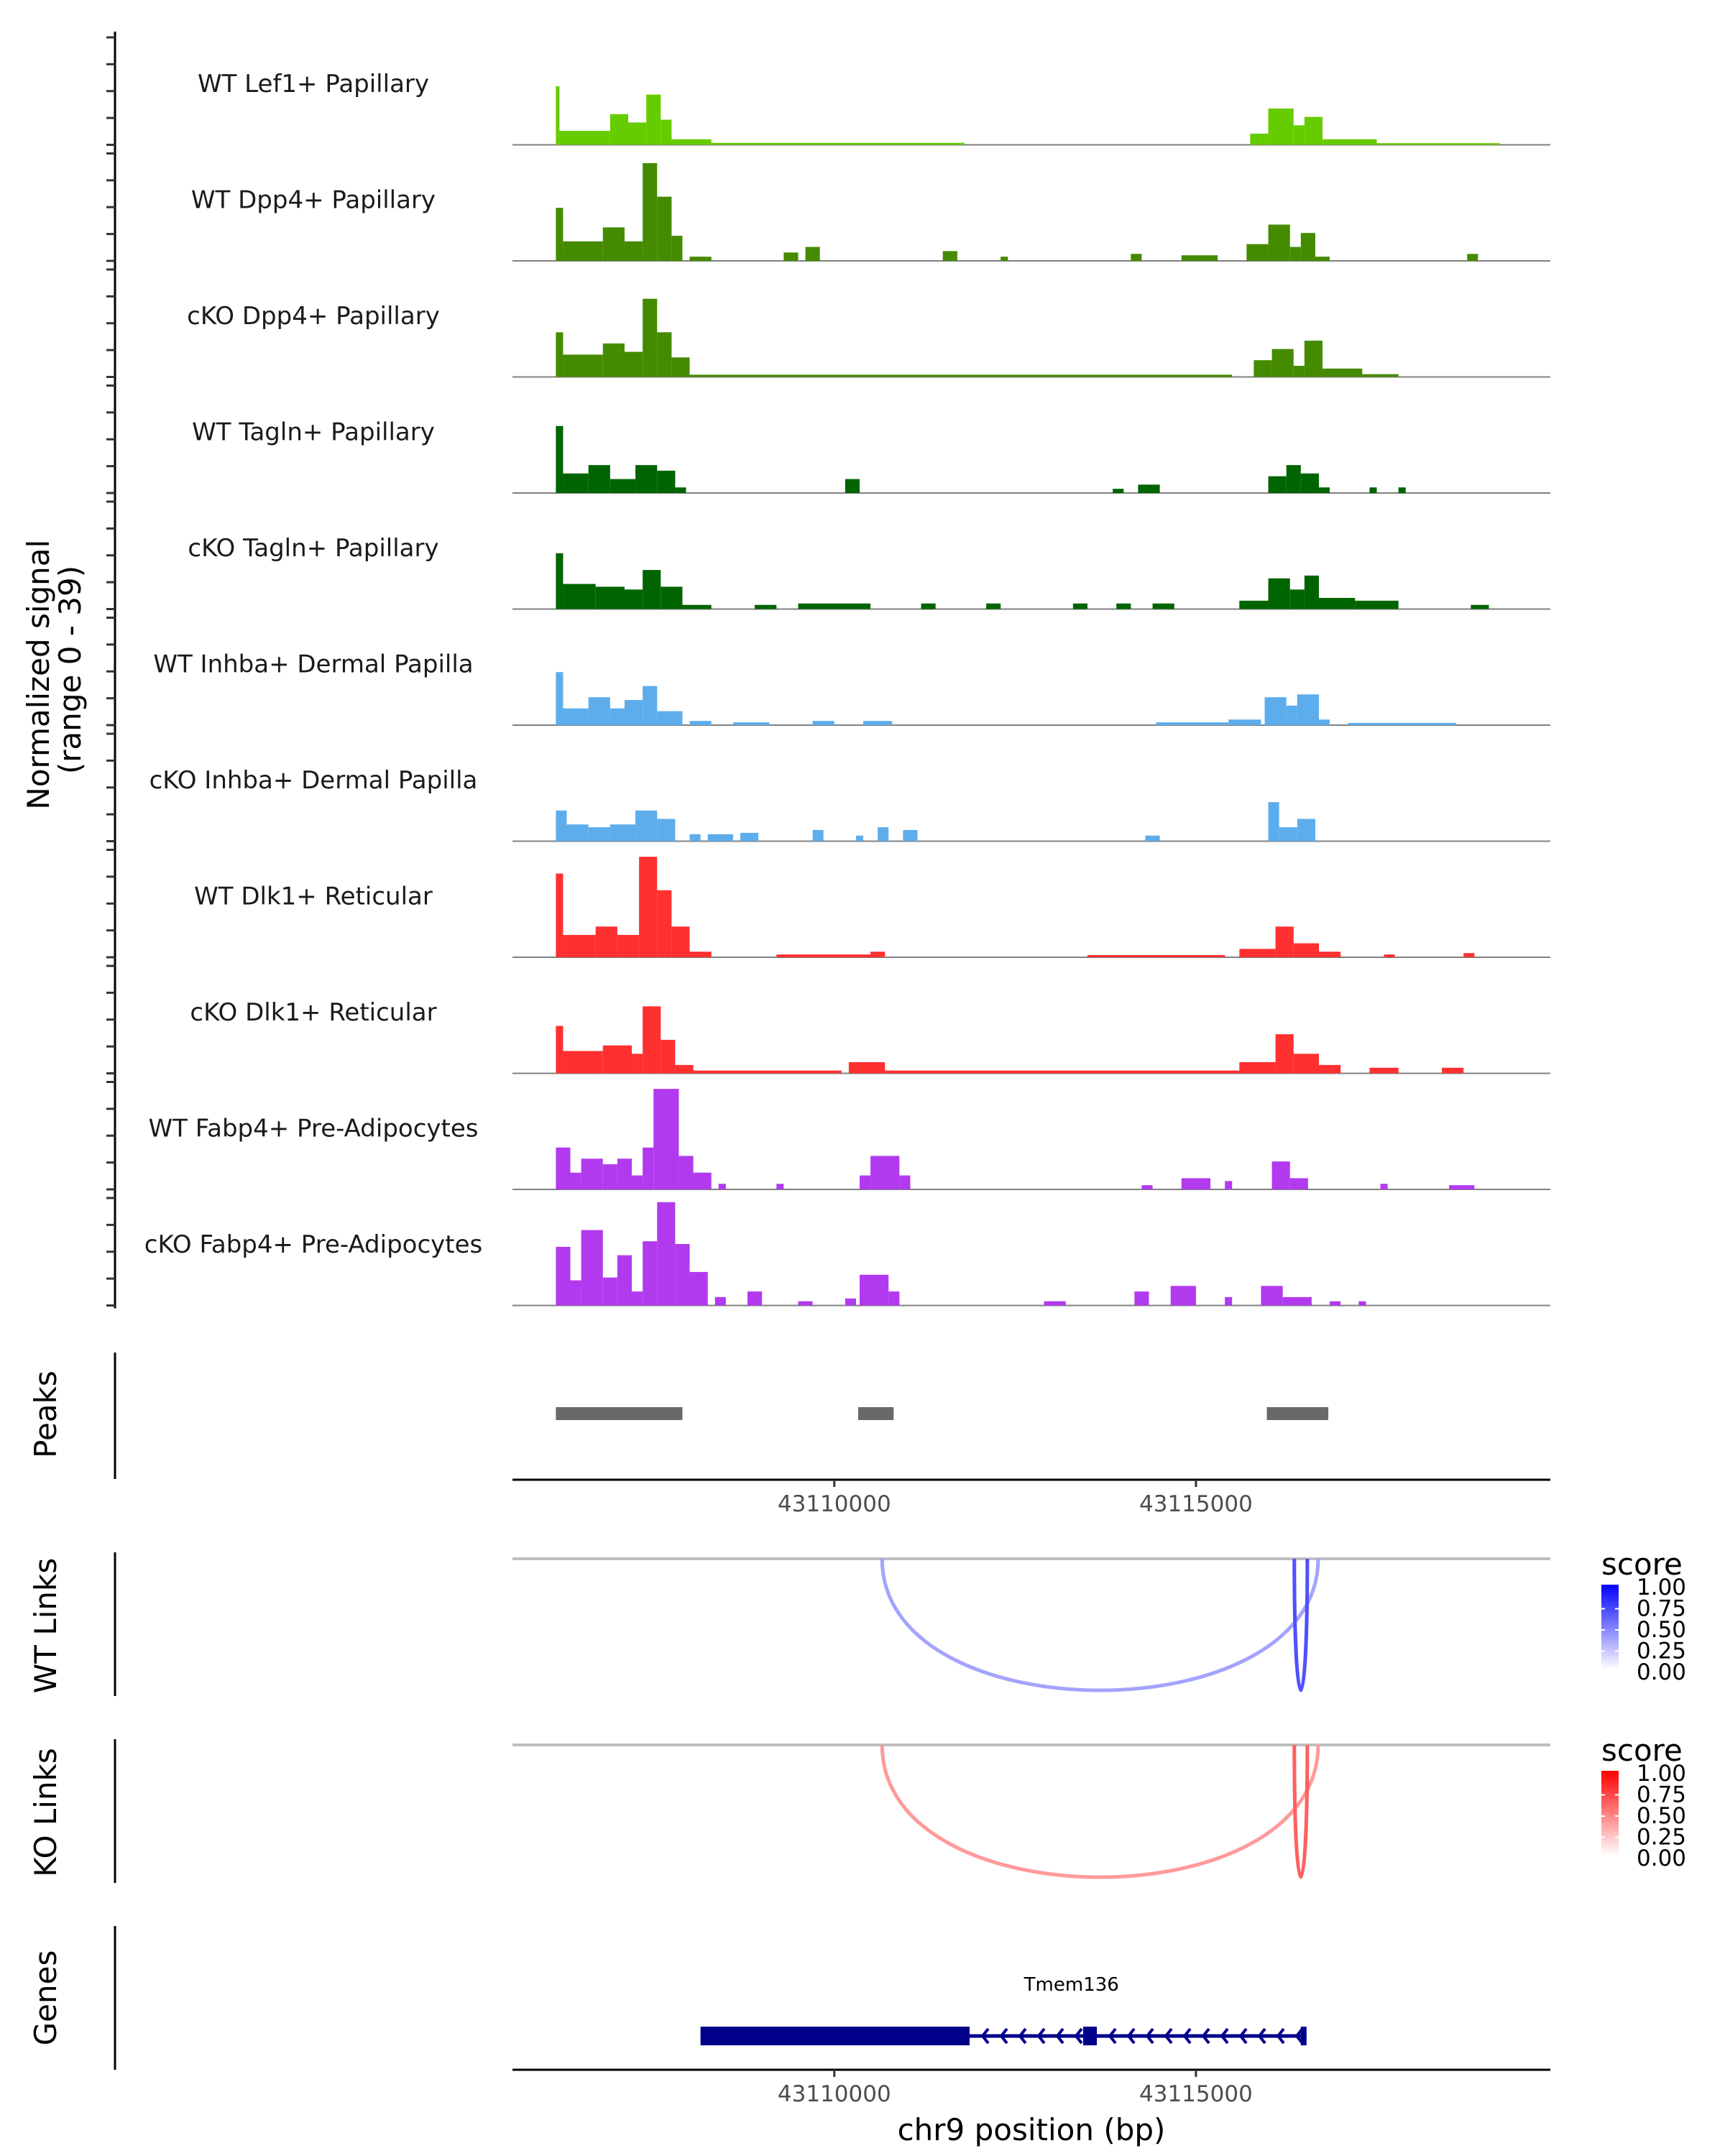 The width and height of the screenshot is (1725, 2156). I want to click on legend-label: 0.00, so click(1661, 1858).